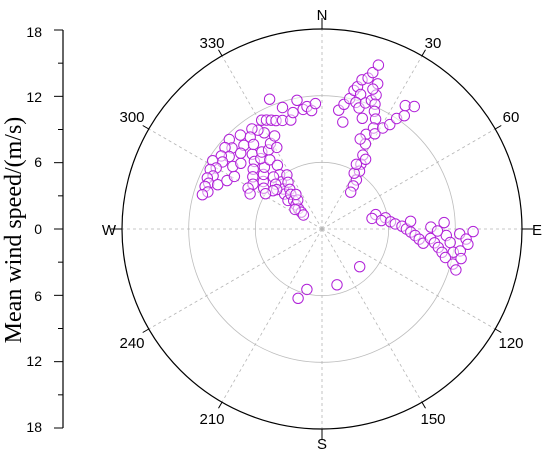  Describe the element at coordinates (38, 296) in the screenshot. I see `radial-tick-label-4: 6` at that location.